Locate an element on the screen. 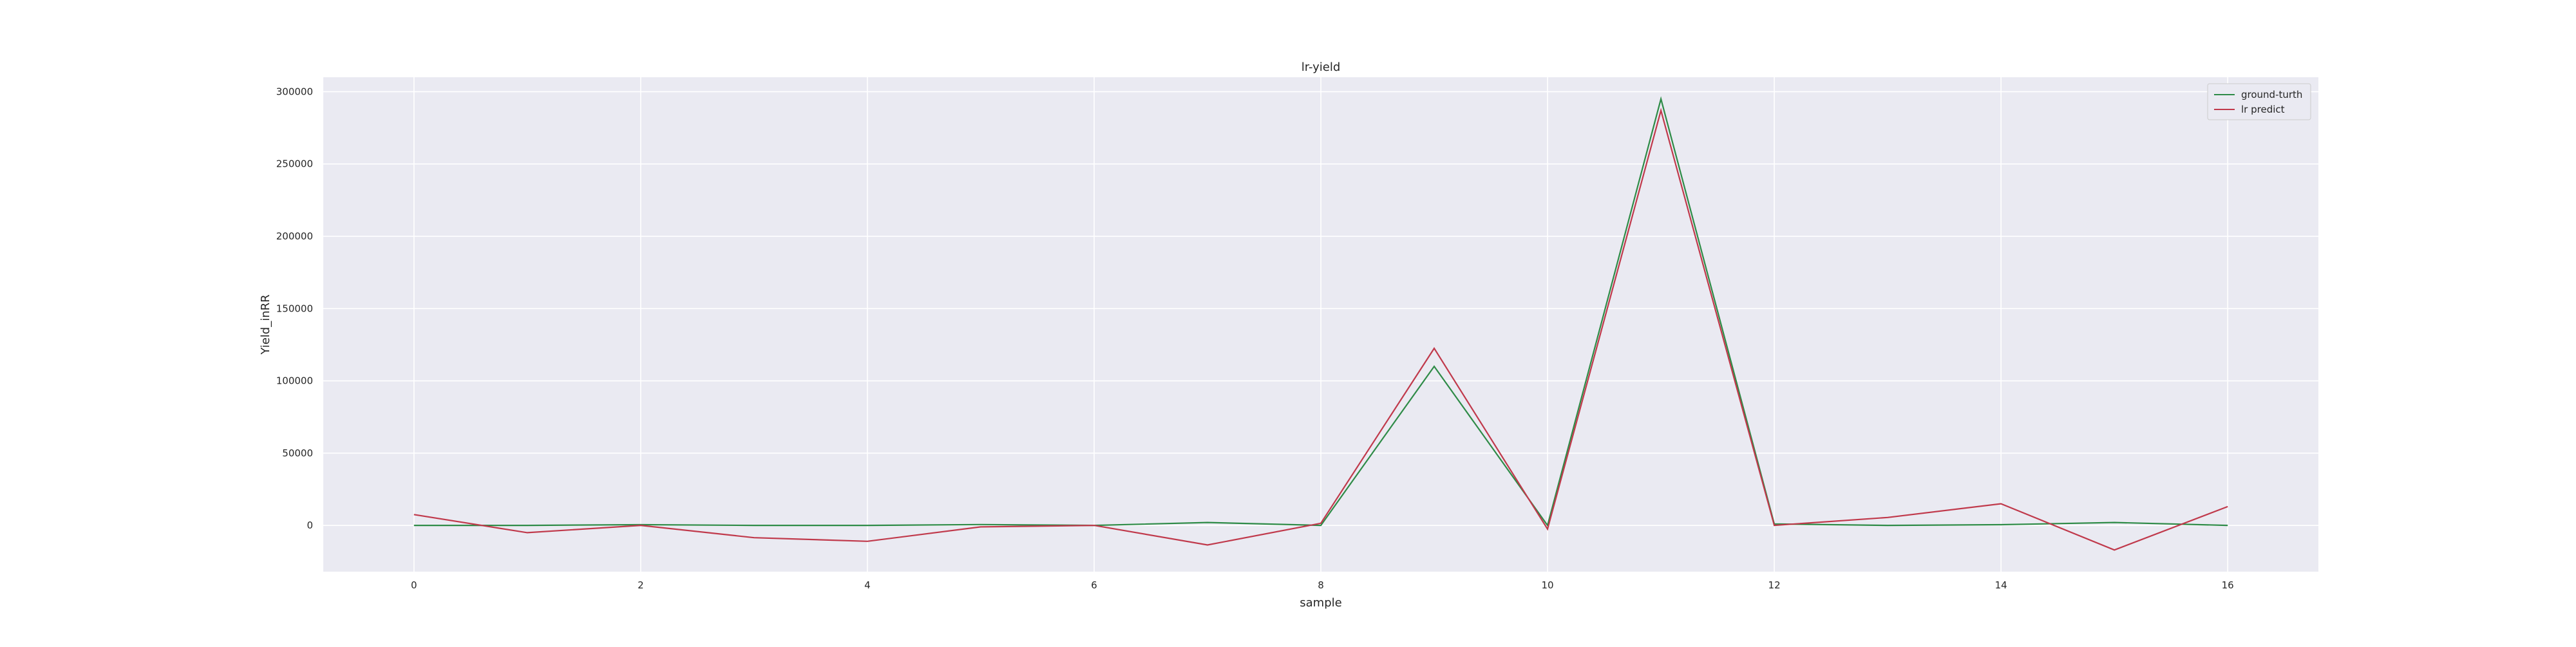 The height and width of the screenshot is (647, 2576). y-tick-label: 50000 is located at coordinates (297, 453).